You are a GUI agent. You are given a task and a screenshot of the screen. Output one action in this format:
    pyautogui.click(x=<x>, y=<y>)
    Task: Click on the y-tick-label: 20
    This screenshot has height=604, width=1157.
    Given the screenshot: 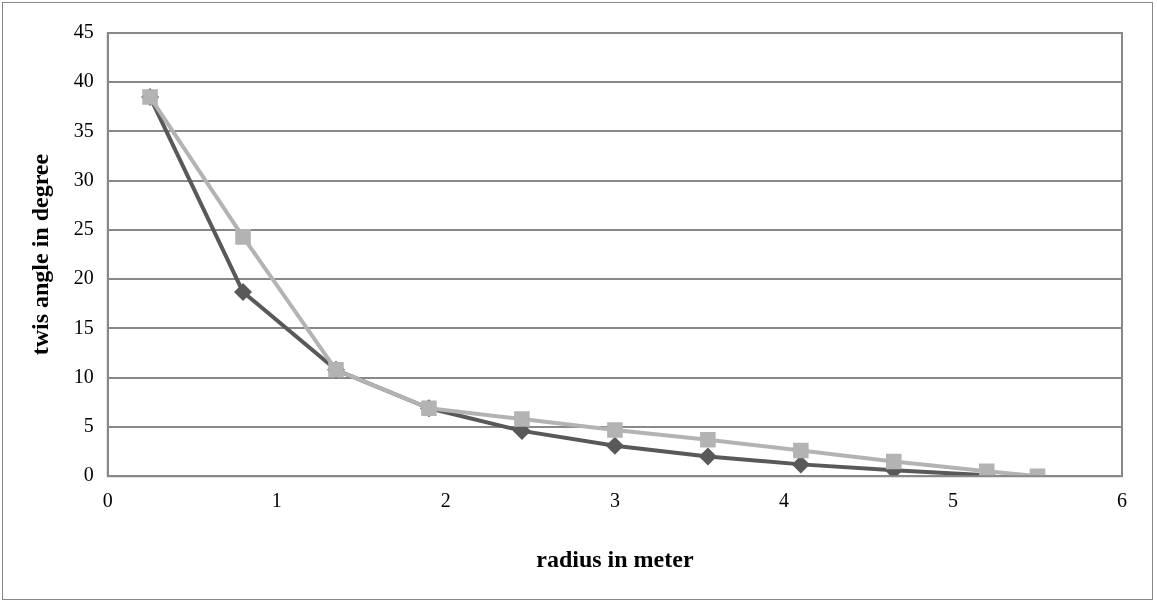 What is the action you would take?
    pyautogui.click(x=83, y=277)
    